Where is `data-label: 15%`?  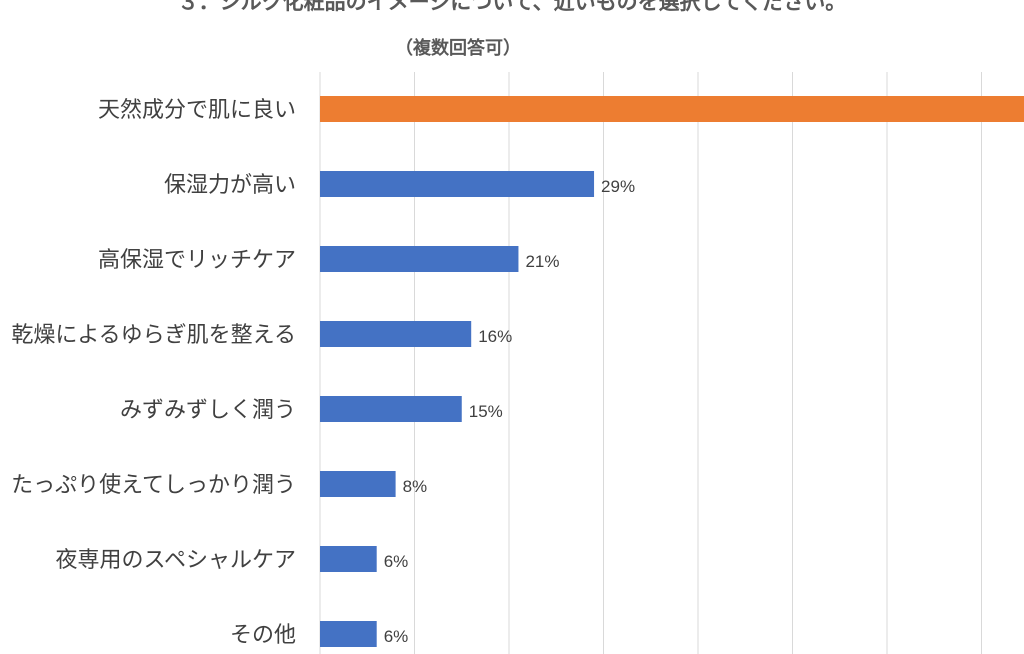
data-label: 15% is located at coordinates (486, 411).